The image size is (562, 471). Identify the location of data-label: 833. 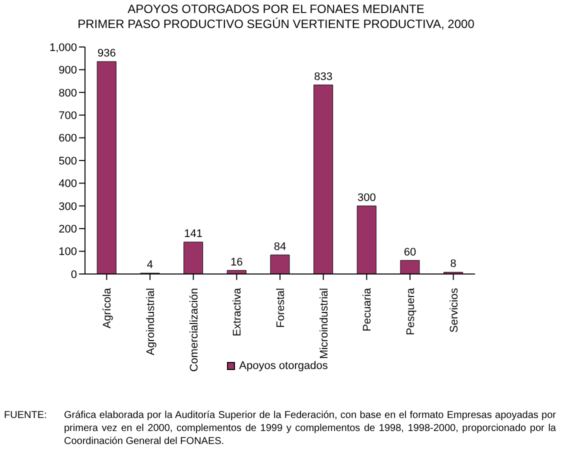
(323, 76).